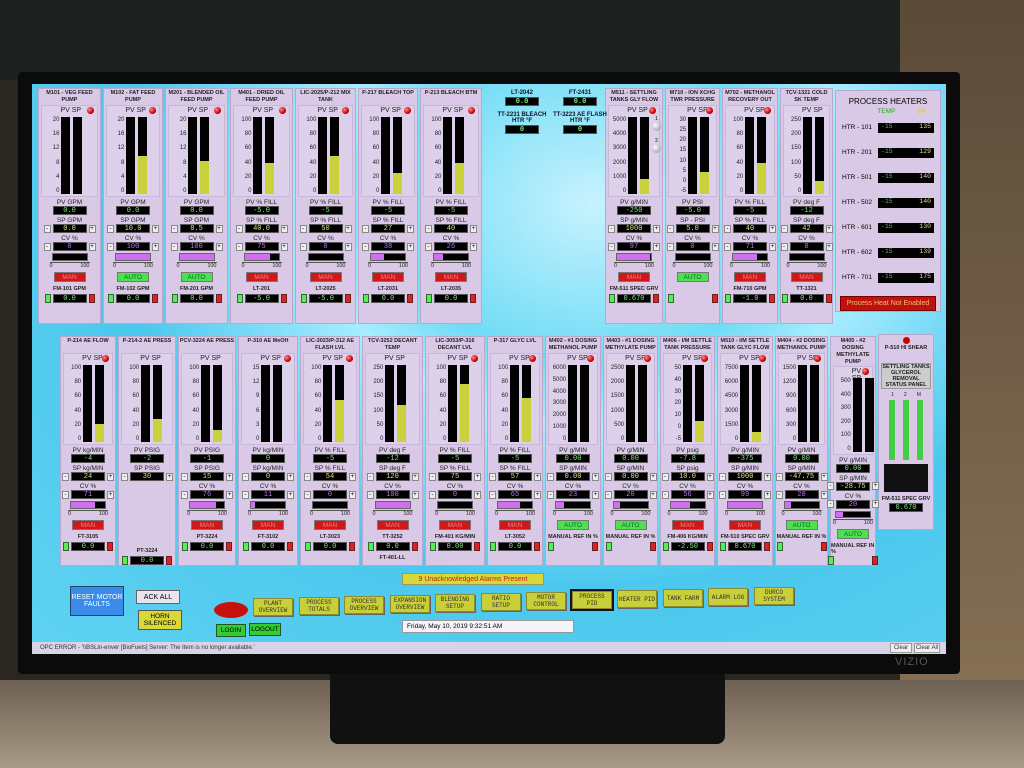 The image size is (1024, 768). Describe the element at coordinates (927, 648) in the screenshot. I see `clear-all-button: Clear All` at that location.